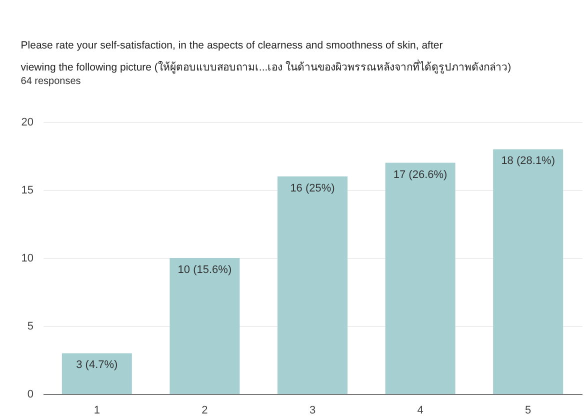 The height and width of the screenshot is (420, 587). Describe the element at coordinates (30, 394) in the screenshot. I see `y-tick-label: 0` at that location.